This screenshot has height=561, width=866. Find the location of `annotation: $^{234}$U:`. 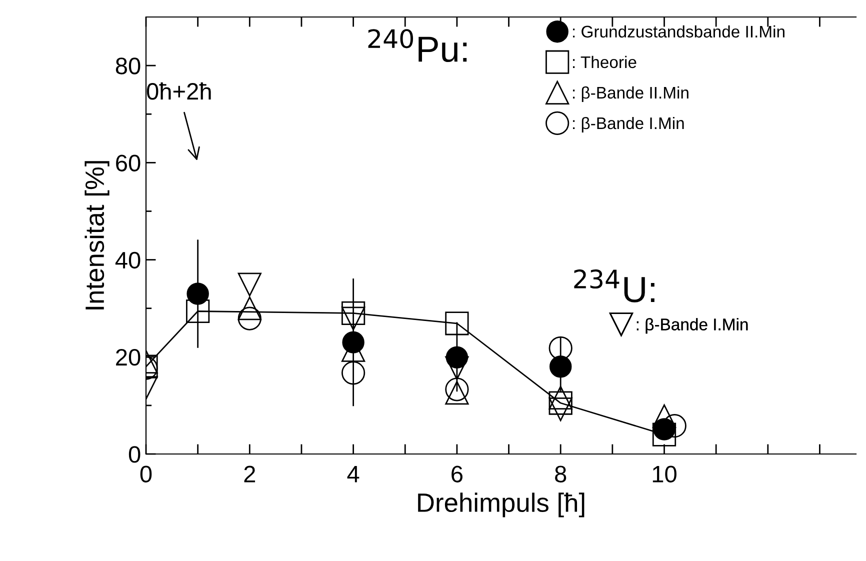

annotation: $^{234}$U: is located at coordinates (614, 285).